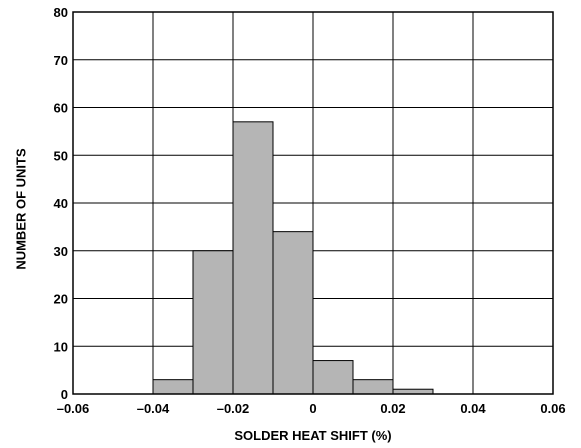 This screenshot has height=448, width=581. Describe the element at coordinates (392, 408) in the screenshot. I see `x-tick-label: 0.02` at that location.